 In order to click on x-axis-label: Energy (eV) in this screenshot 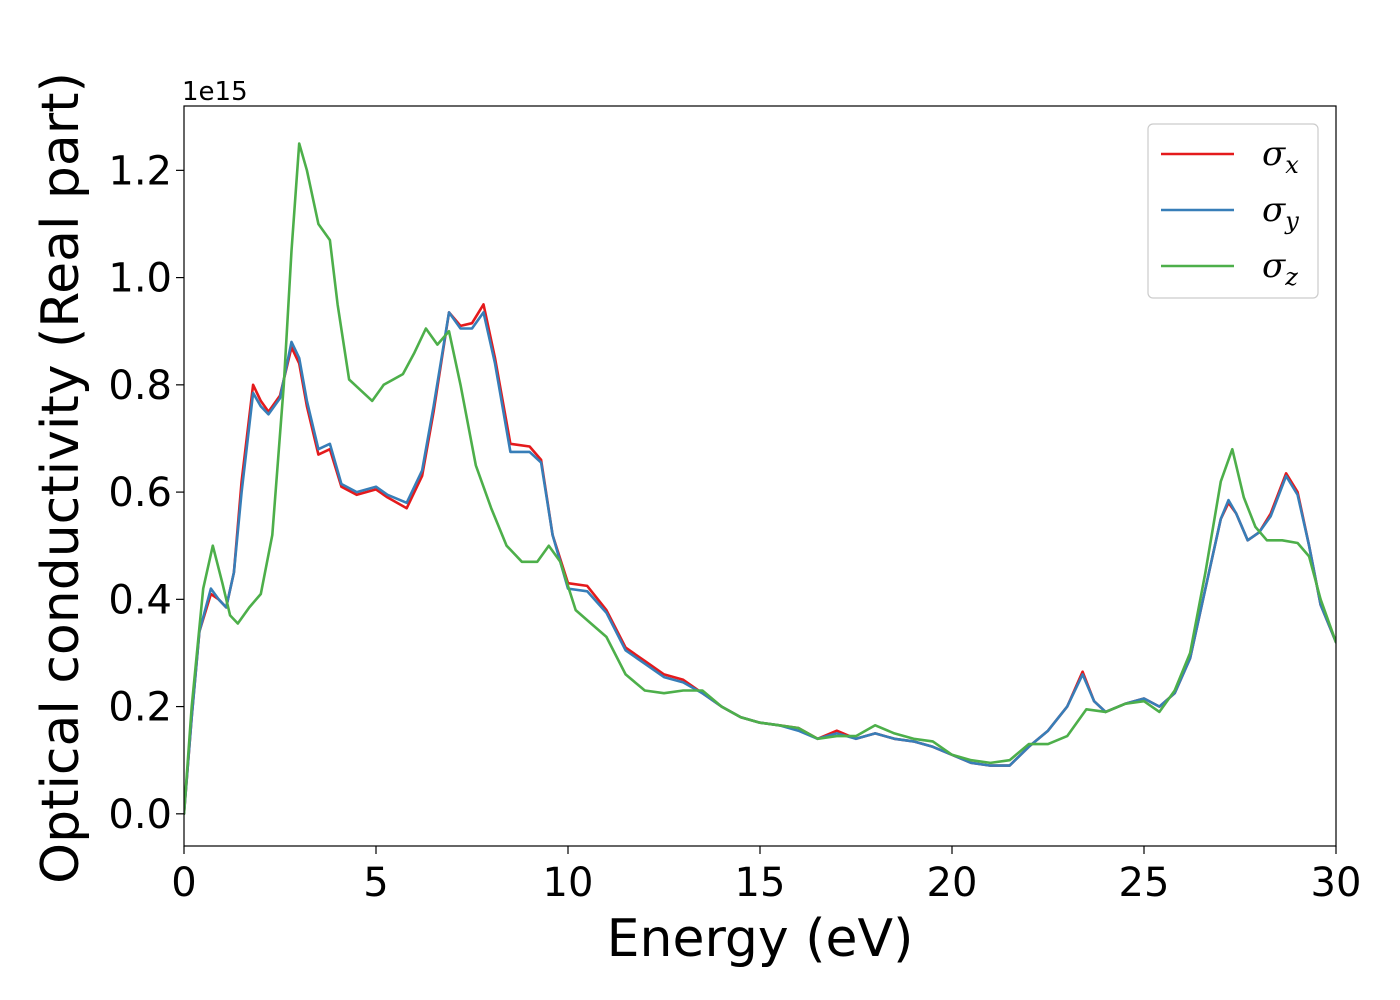, I will do `click(760, 939)`.